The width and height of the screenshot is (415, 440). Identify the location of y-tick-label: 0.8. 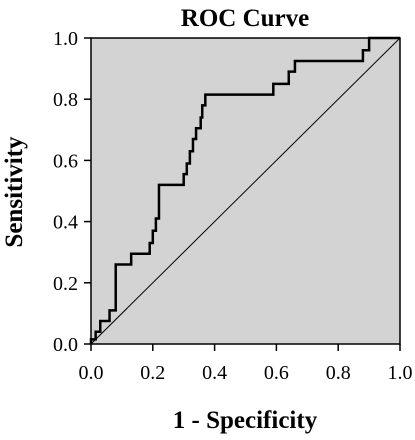
(65, 100).